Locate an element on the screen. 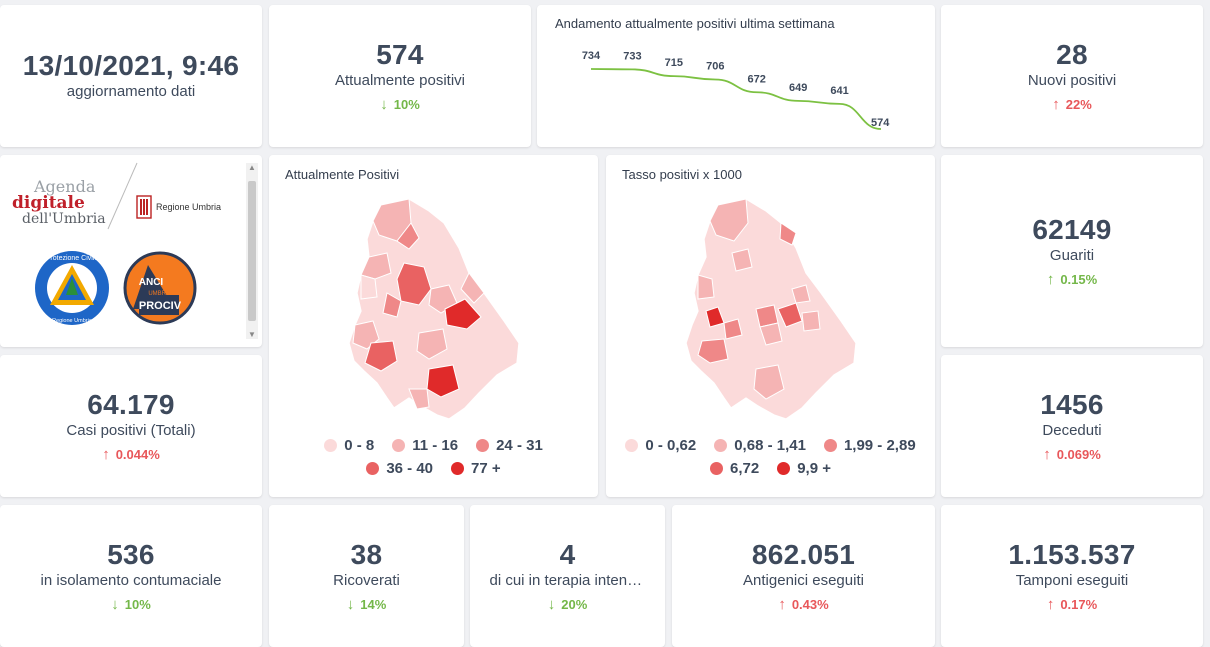 This screenshot has height=647, width=1210. legend-item: 0,68 - 1,41 is located at coordinates (760, 445).